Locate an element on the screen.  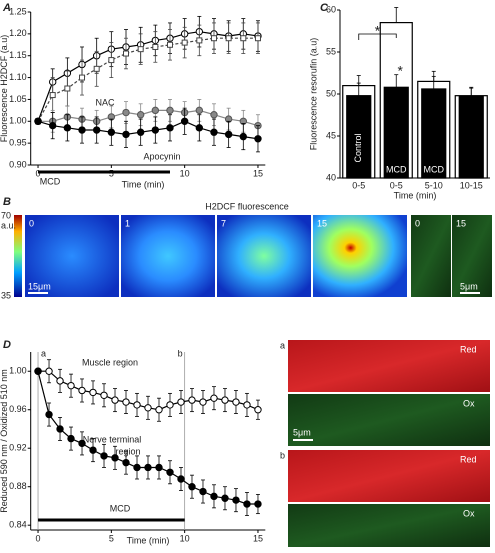
panel-label: A is located at coordinates (6, 8).